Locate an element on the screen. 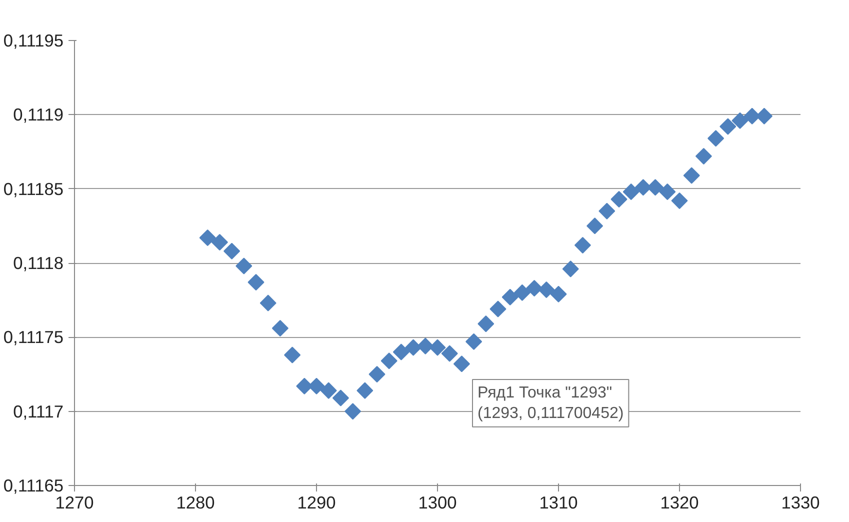  x-tick-label: 1320 is located at coordinates (679, 502).